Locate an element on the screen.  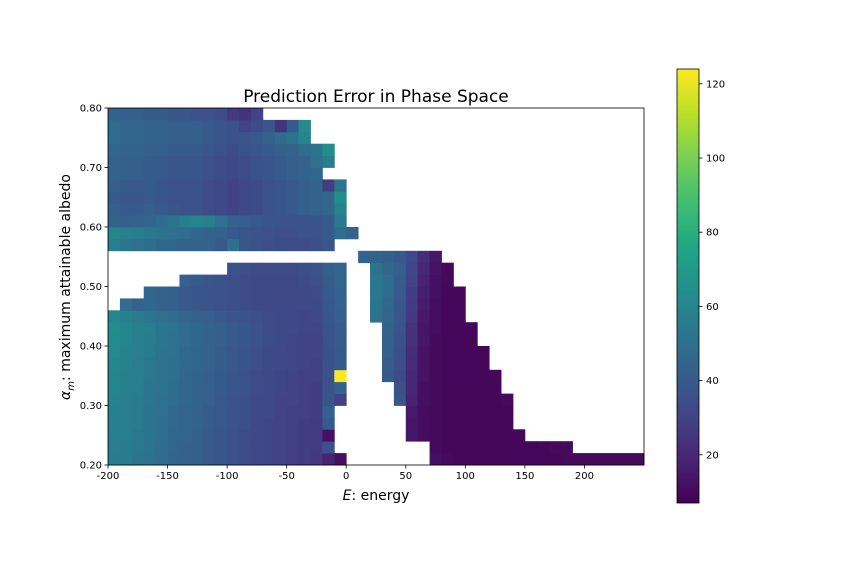
colorbar is located at coordinates (688, 286).